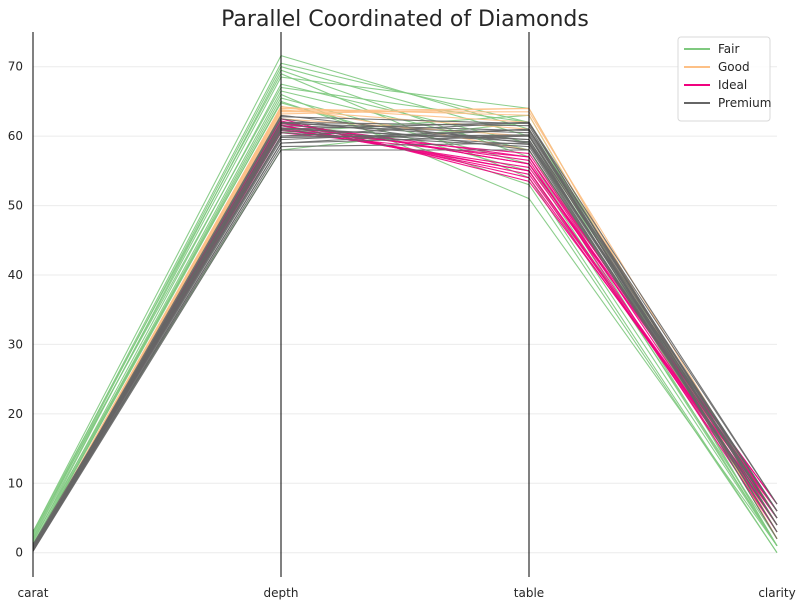 This screenshot has width=802, height=607. Describe the element at coordinates (529, 593) in the screenshot. I see `x-tick-label: table` at that location.